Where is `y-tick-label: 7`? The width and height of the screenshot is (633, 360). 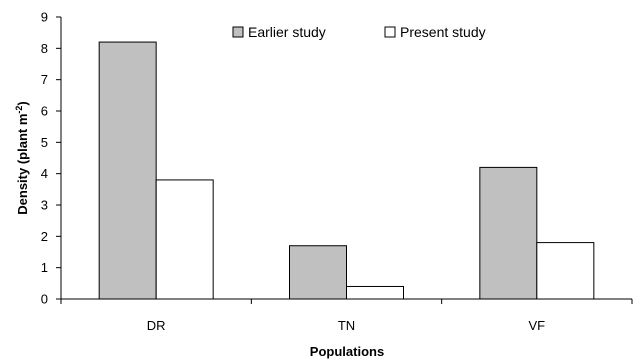
y-tick-label: 7 is located at coordinates (44, 79).